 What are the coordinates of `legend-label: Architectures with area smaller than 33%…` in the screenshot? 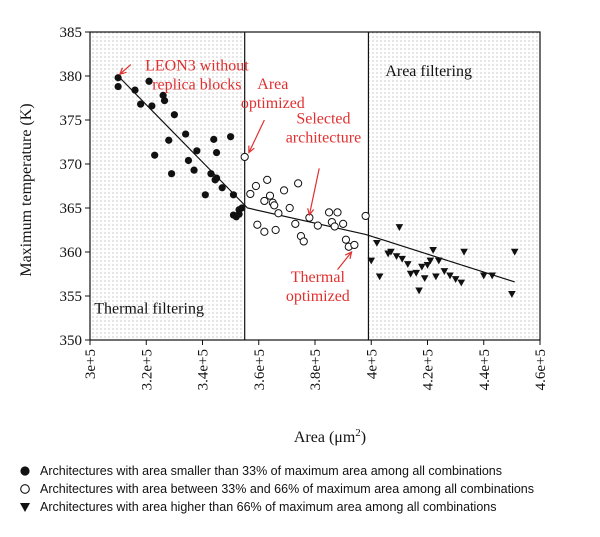 It's located at (271, 471).